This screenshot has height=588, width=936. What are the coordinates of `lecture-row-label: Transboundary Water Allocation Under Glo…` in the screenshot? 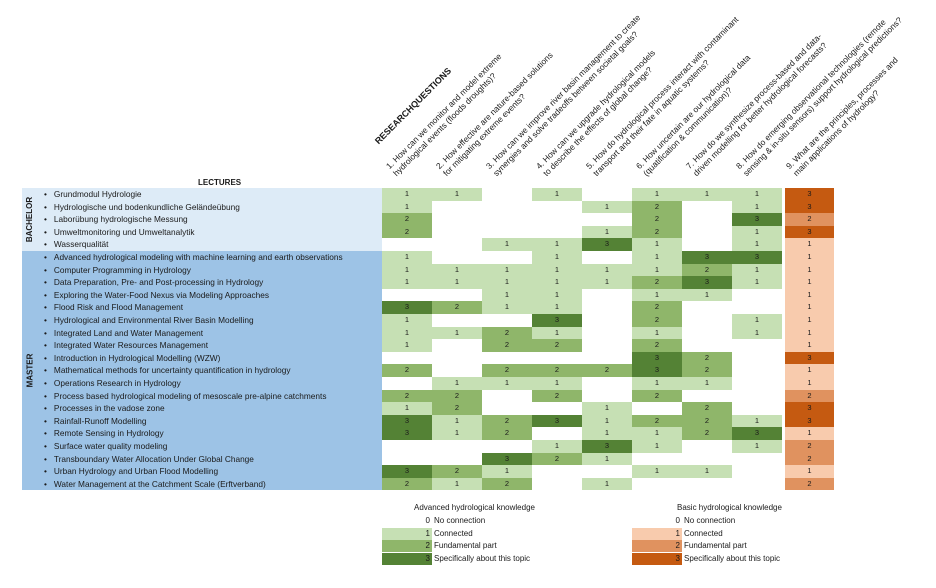 It's located at (149, 459).